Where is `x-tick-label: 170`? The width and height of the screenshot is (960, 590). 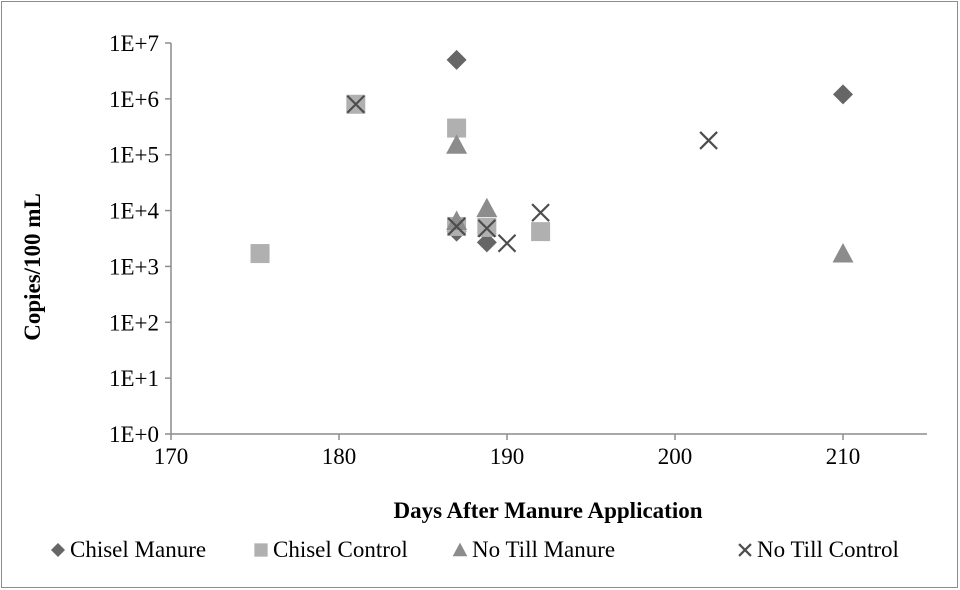
x-tick-label: 170 is located at coordinates (171, 456).